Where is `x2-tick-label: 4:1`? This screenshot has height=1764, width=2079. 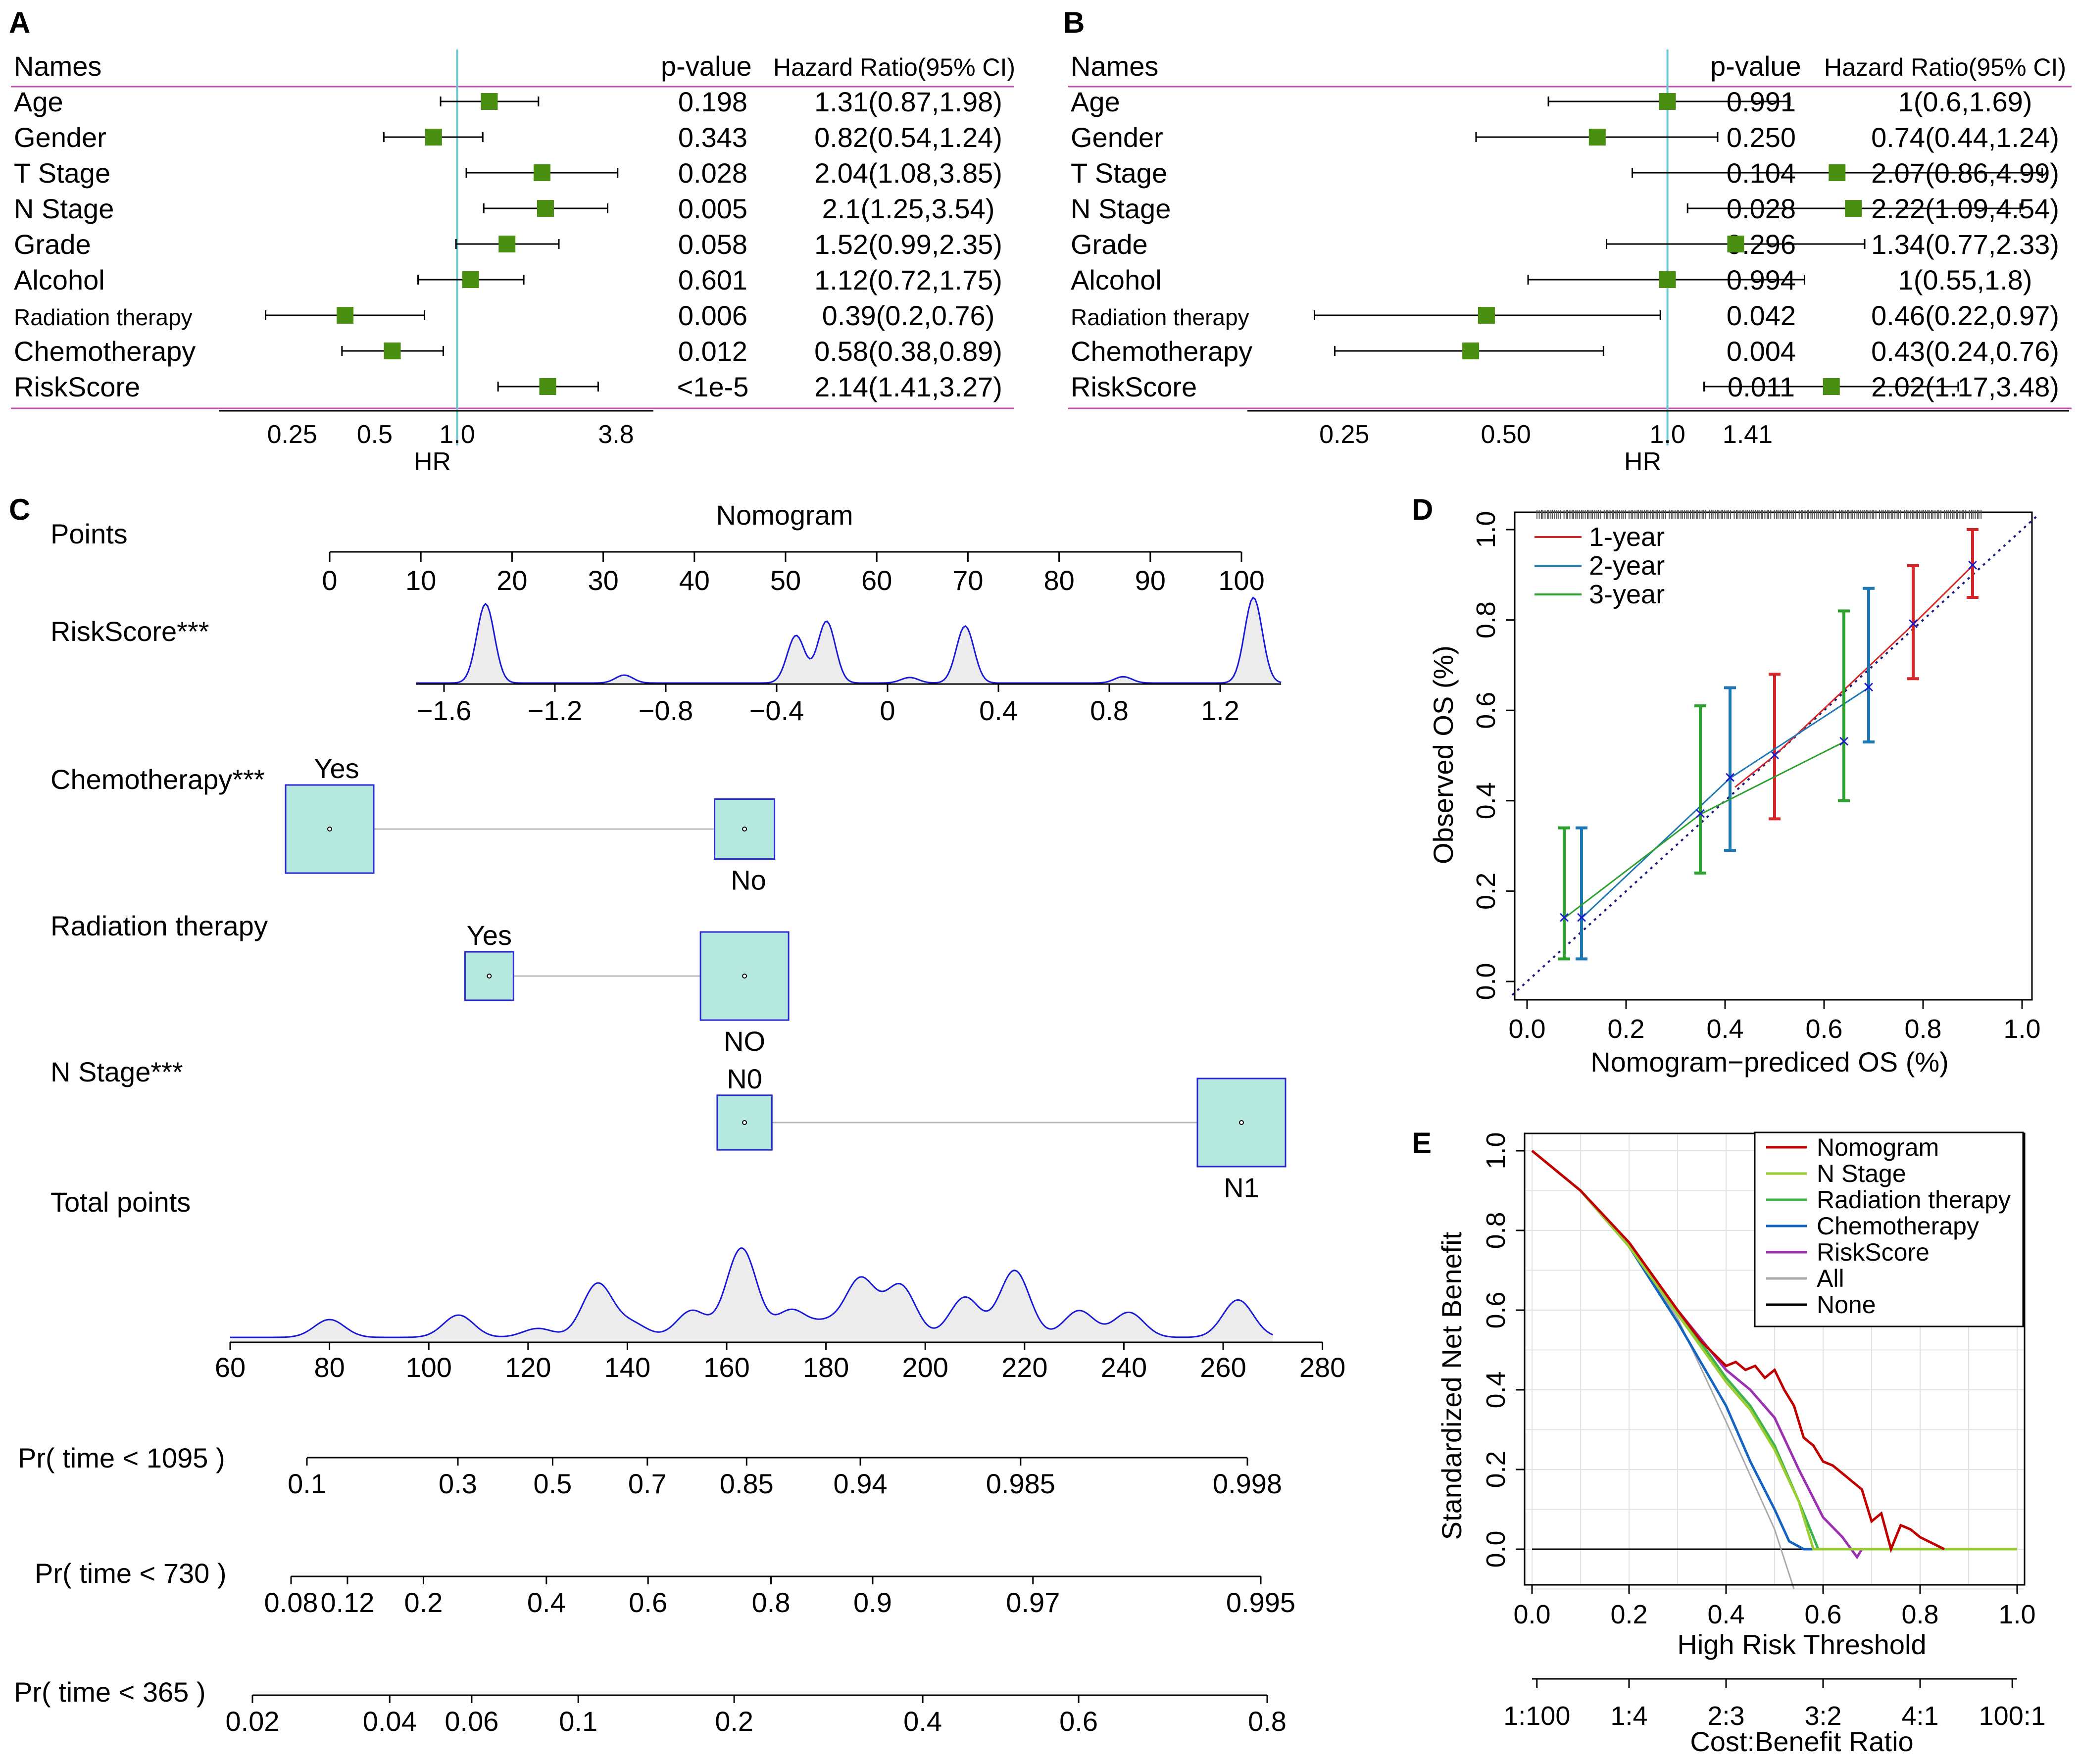
x2-tick-label: 4:1 is located at coordinates (1919, 1716).